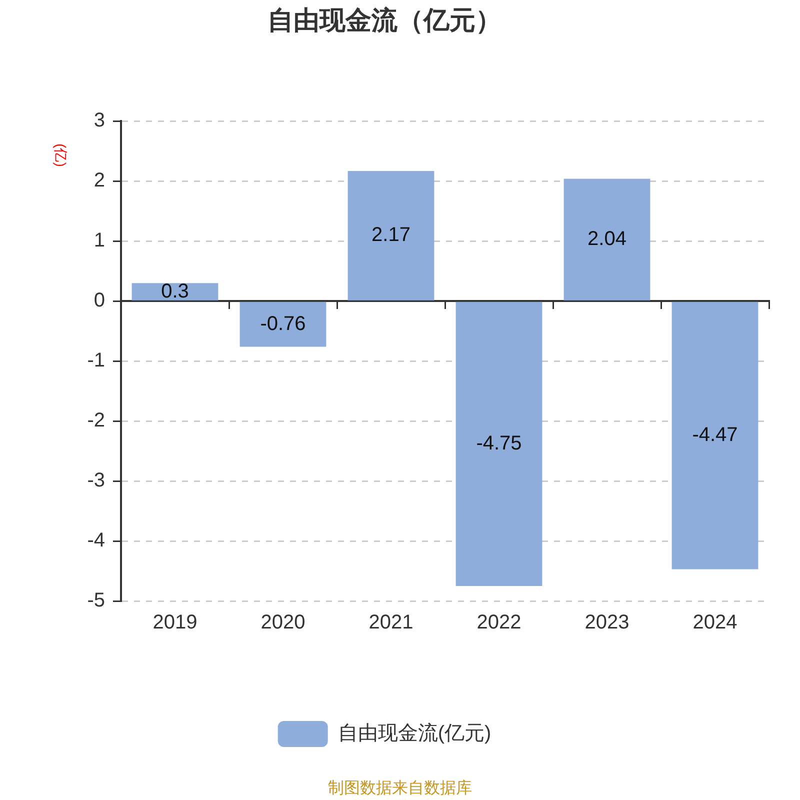 The width and height of the screenshot is (800, 800). Describe the element at coordinates (385, 19) in the screenshot. I see `chart-title: 自由现金流（亿元）` at that location.